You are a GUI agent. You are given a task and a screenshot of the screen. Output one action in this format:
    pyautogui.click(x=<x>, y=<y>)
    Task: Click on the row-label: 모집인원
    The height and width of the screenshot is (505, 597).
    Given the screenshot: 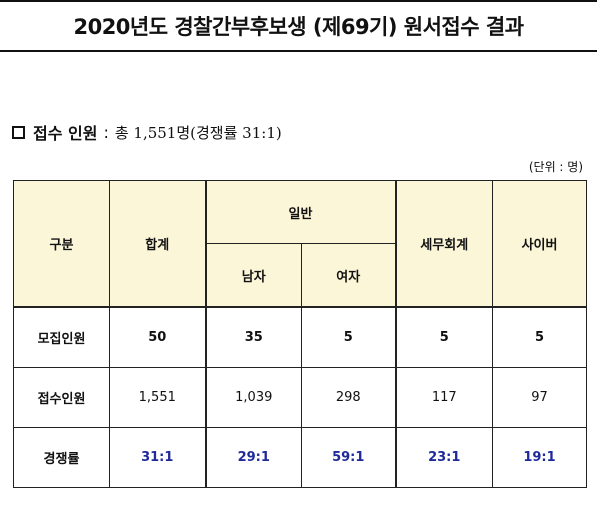 What is the action you would take?
    pyautogui.click(x=61, y=337)
    